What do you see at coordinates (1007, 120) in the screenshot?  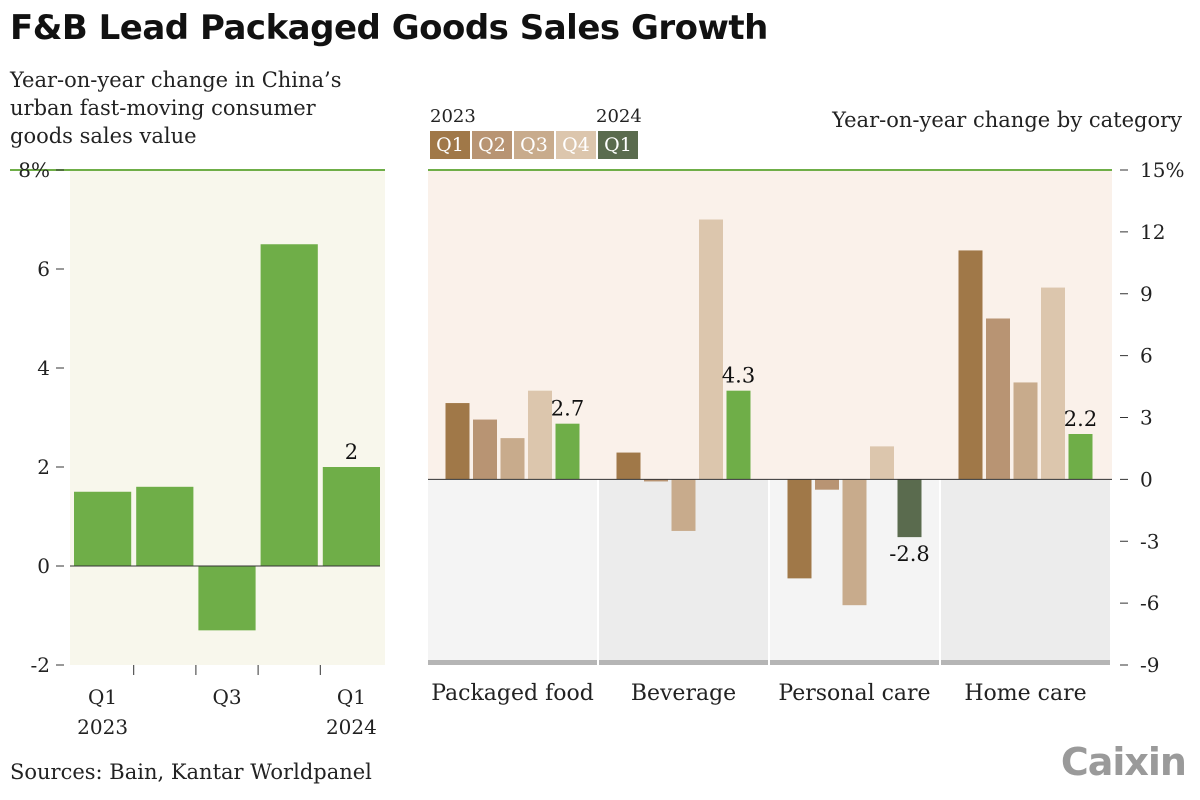 I see `right-chart-subtitle: Year-on-year change by category` at bounding box center [1007, 120].